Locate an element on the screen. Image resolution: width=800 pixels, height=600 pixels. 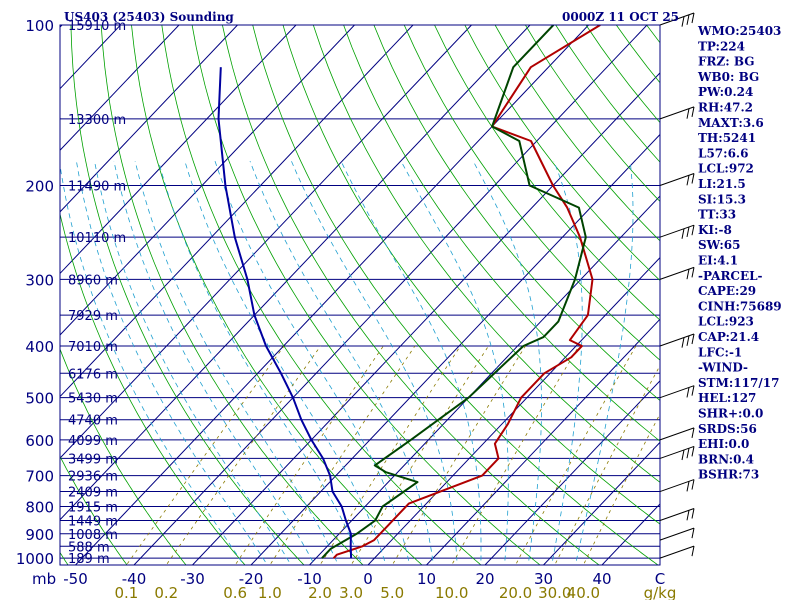
height-label: 2936 m is located at coordinates (93, 477).